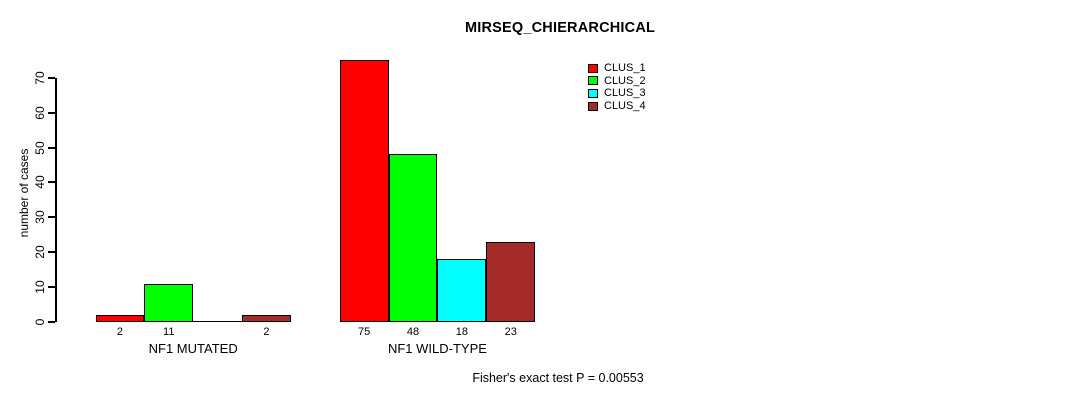 The image size is (1090, 400). What do you see at coordinates (266, 318) in the screenshot?
I see `bar-clus_4-nf1-mutated` at bounding box center [266, 318].